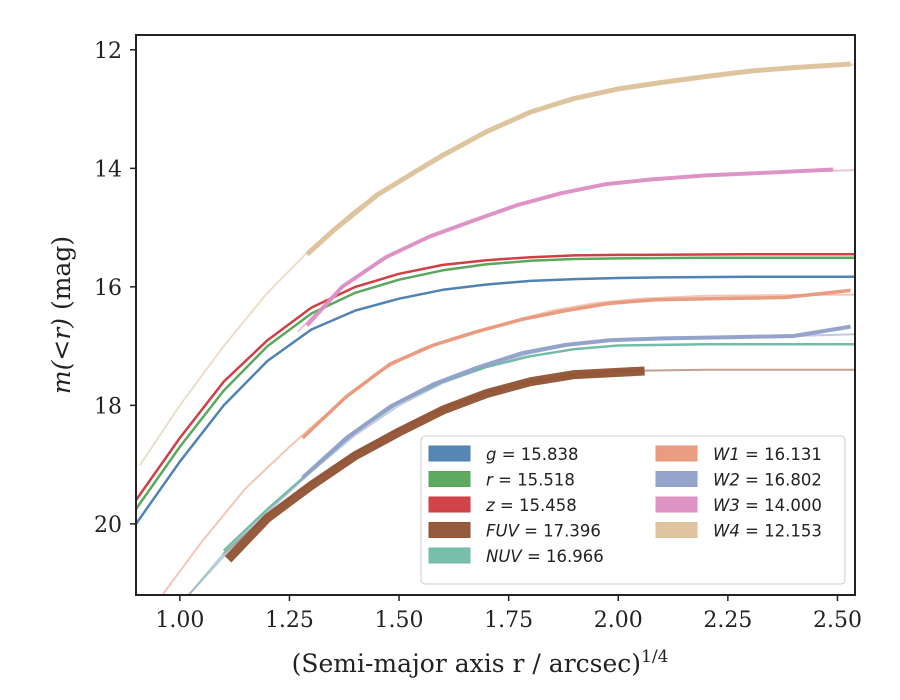 The height and width of the screenshot is (700, 900). I want to click on legend-swatch-fuv, so click(449, 530).